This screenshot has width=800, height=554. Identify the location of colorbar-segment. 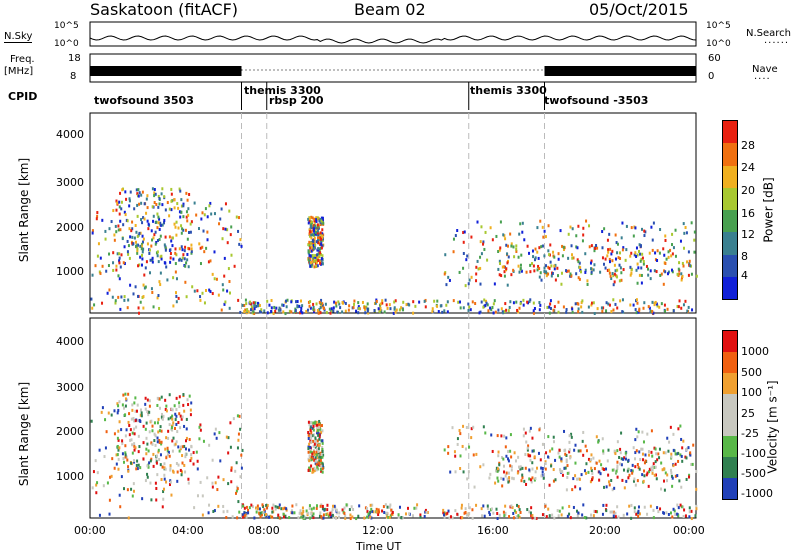
(730, 132).